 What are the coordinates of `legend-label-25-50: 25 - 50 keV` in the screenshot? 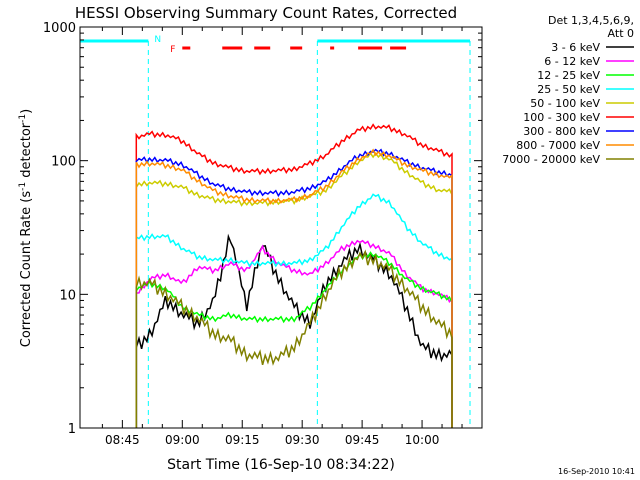 It's located at (568, 89).